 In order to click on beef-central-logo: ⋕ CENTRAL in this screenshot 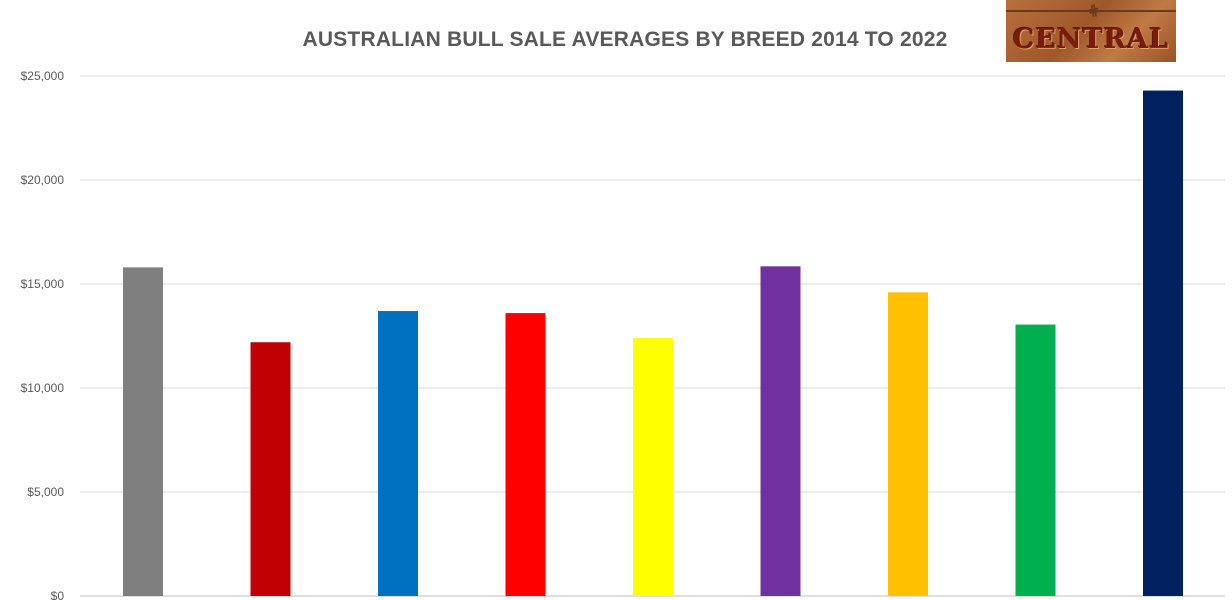, I will do `click(1091, 31)`.